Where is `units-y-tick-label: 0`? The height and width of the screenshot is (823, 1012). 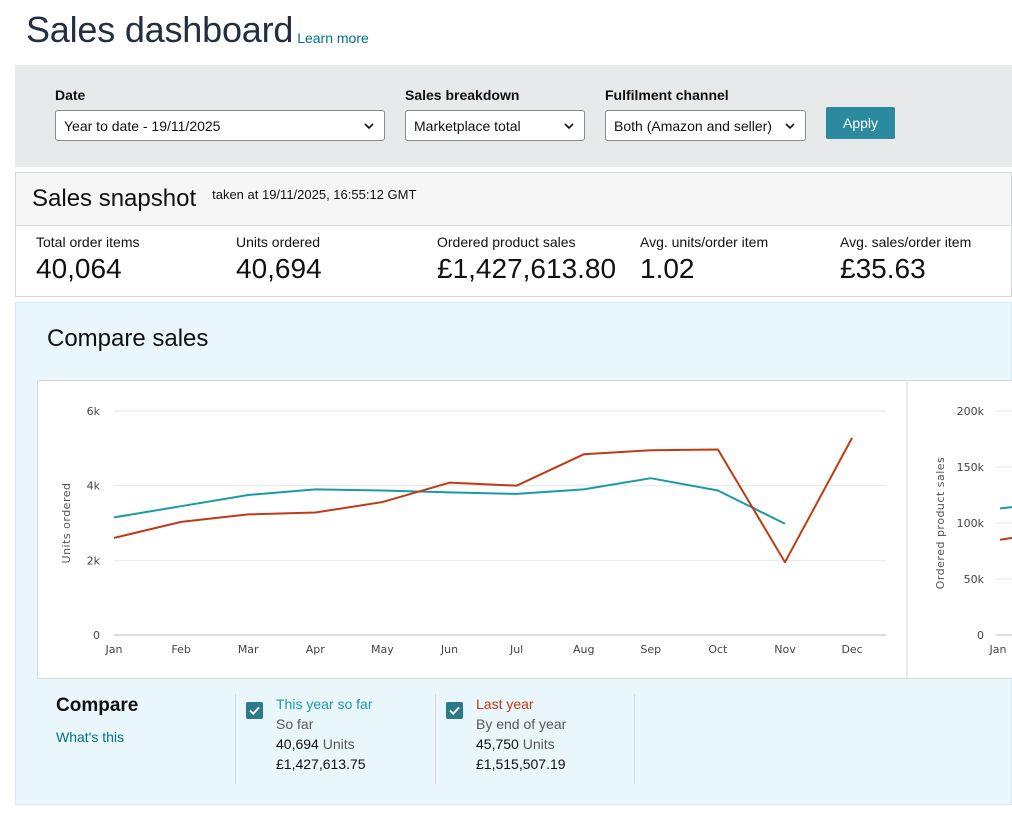 units-y-tick-label: 0 is located at coordinates (96, 635).